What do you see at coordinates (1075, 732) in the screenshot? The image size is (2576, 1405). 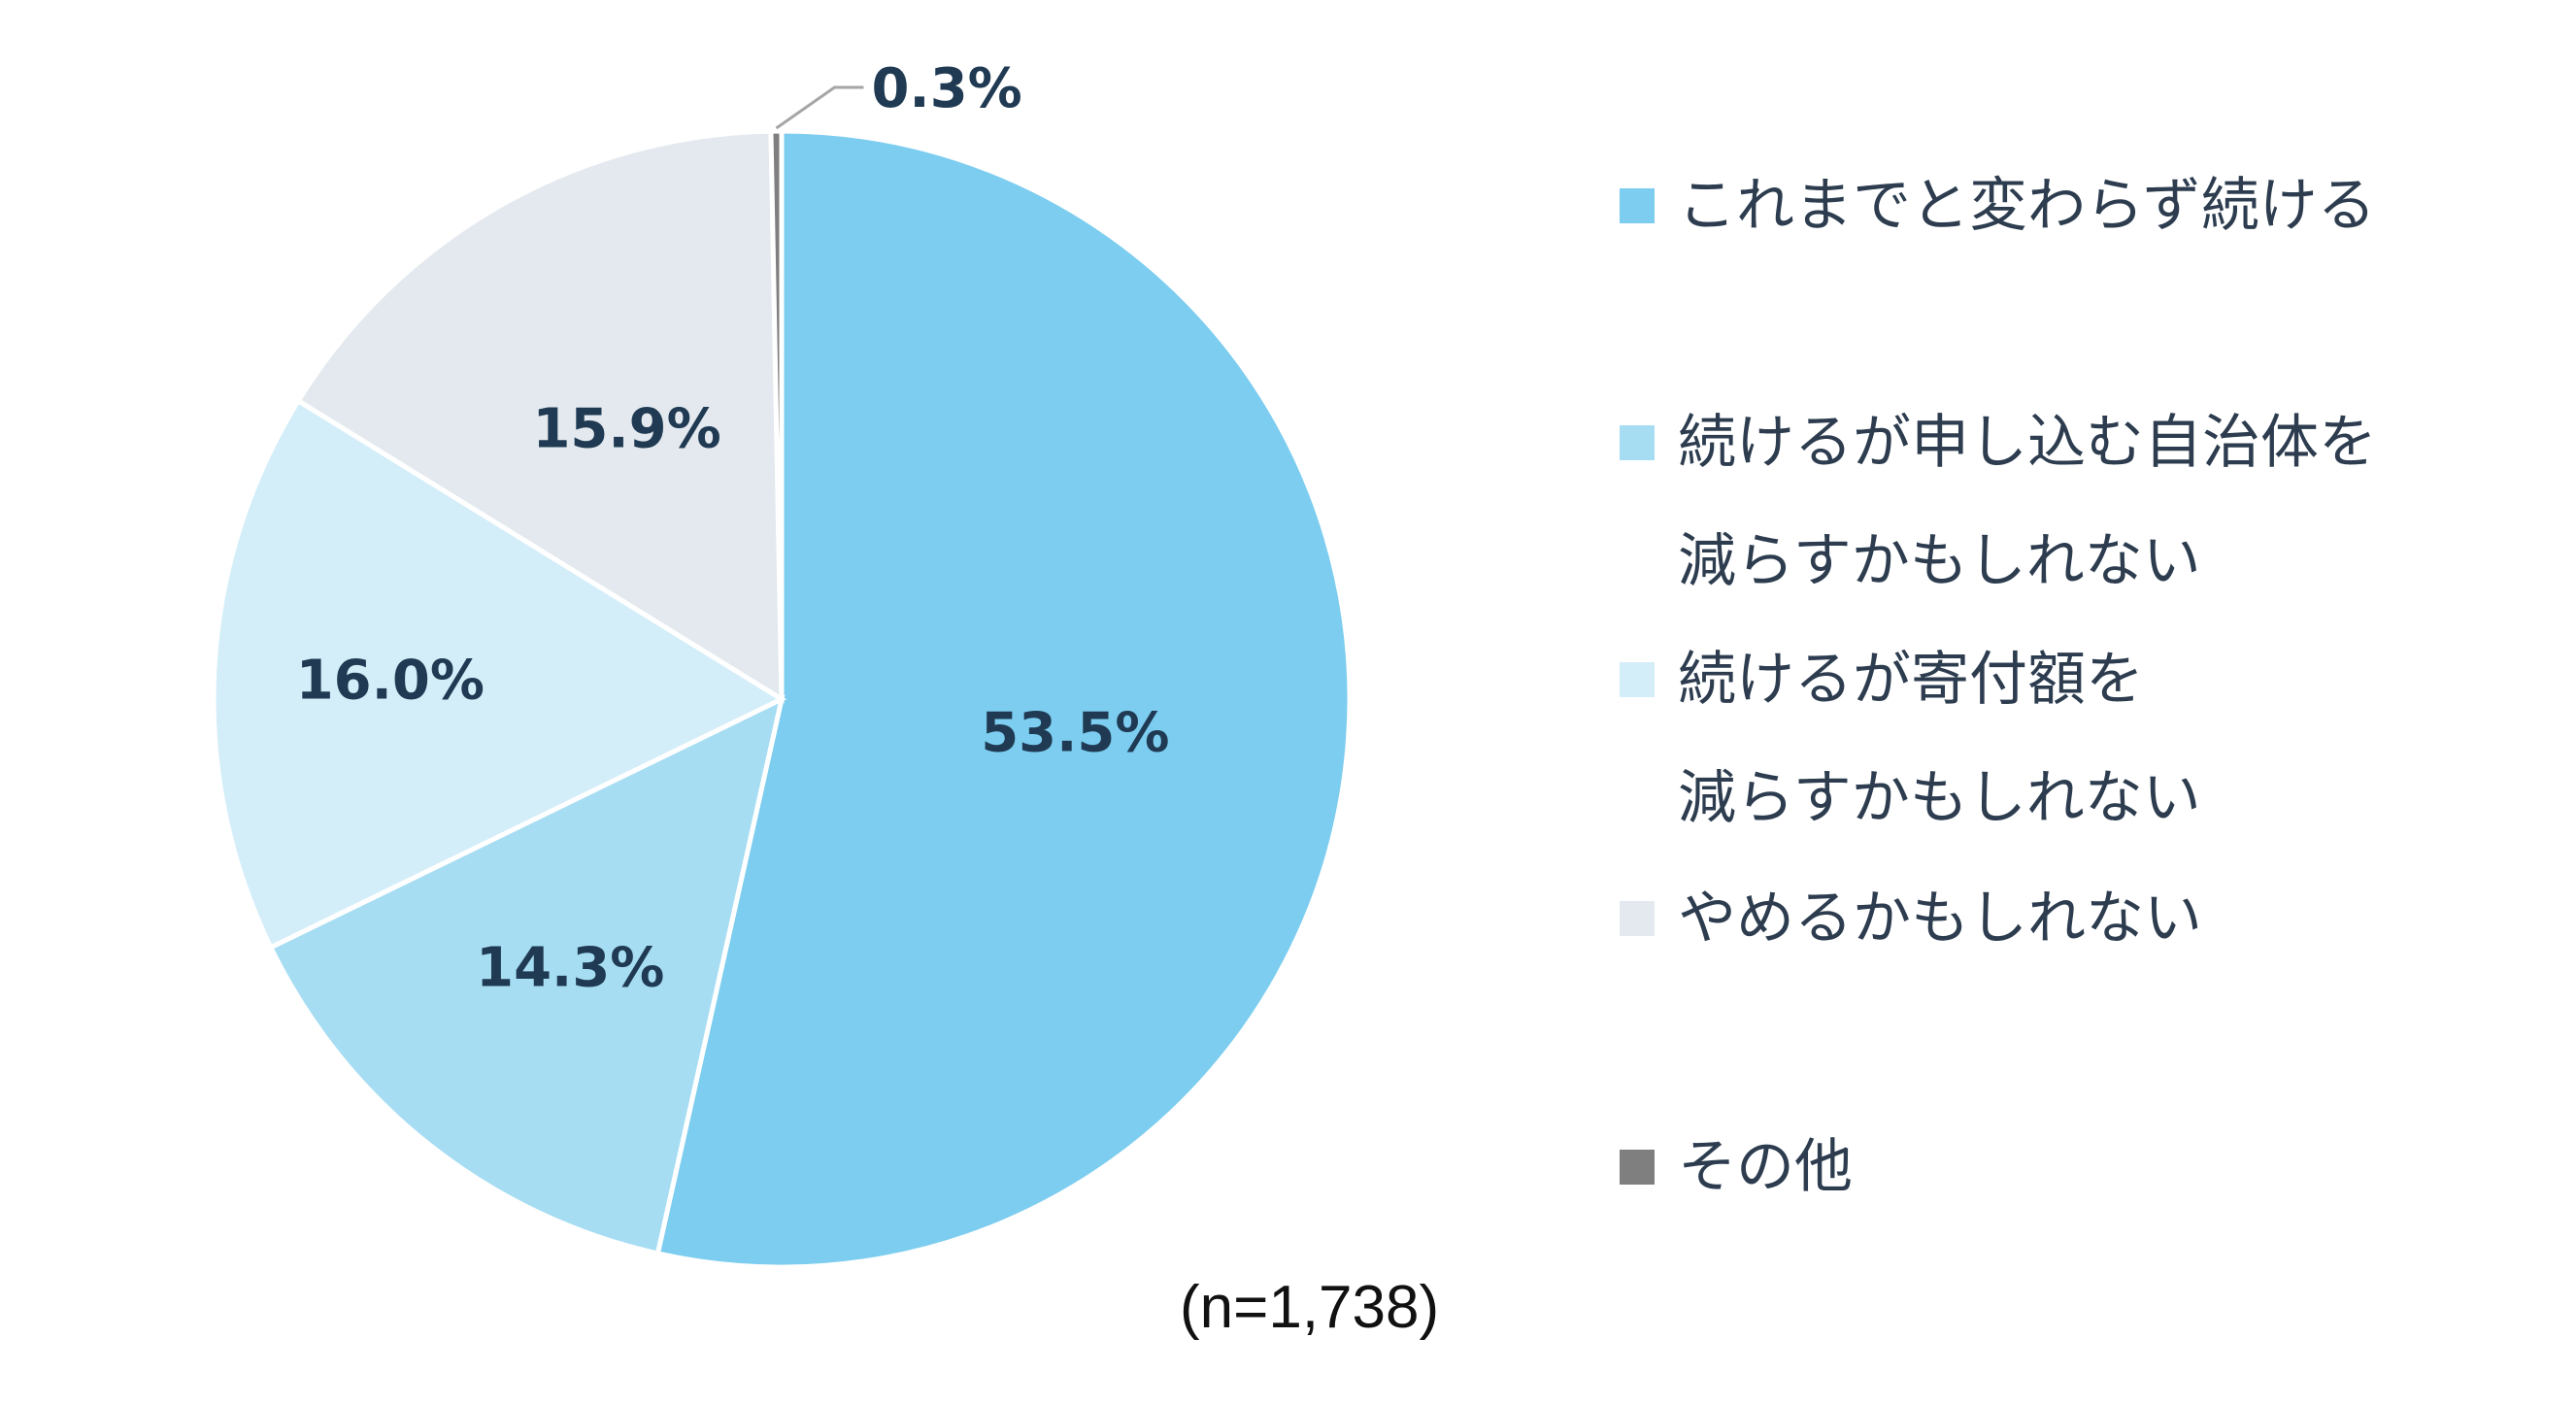 I see `data-label-1: 53.5%` at bounding box center [1075, 732].